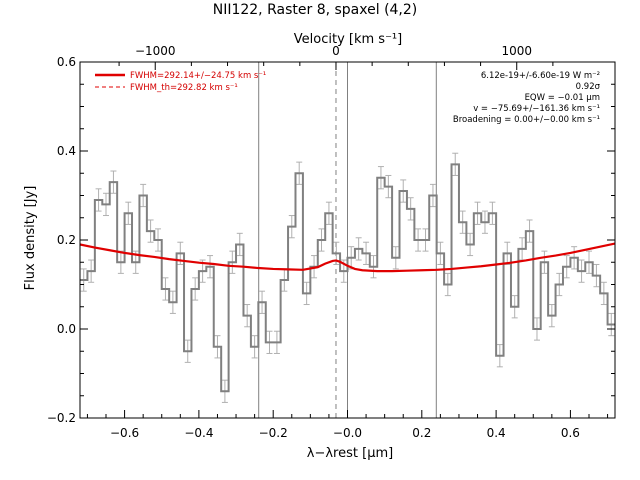 The height and width of the screenshot is (480, 640). Describe the element at coordinates (66, 151) in the screenshot. I see `y-tick-label: 0.4` at that location.